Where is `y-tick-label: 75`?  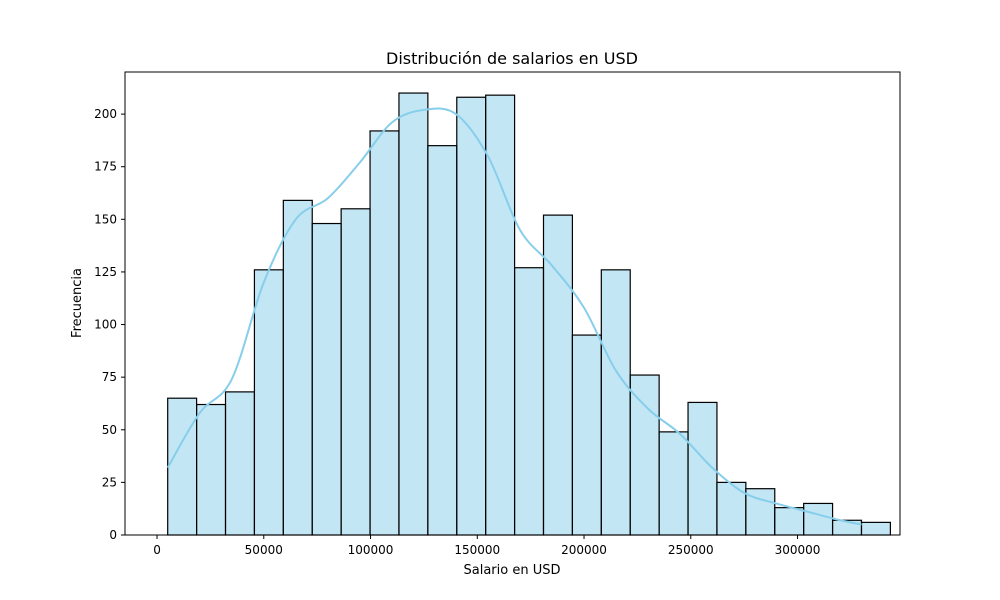 y-tick-label: 75 is located at coordinates (109, 377).